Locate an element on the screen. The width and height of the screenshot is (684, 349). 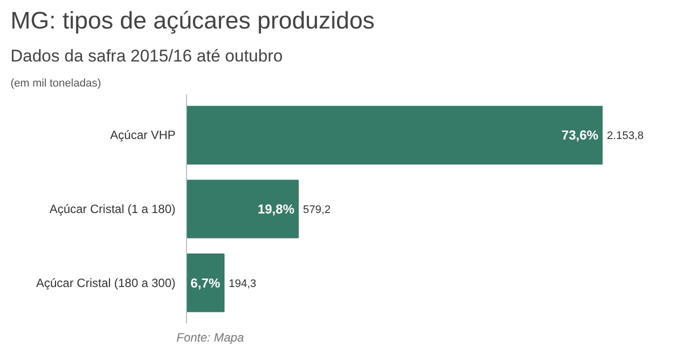
data-label: 579,2 is located at coordinates (317, 210).